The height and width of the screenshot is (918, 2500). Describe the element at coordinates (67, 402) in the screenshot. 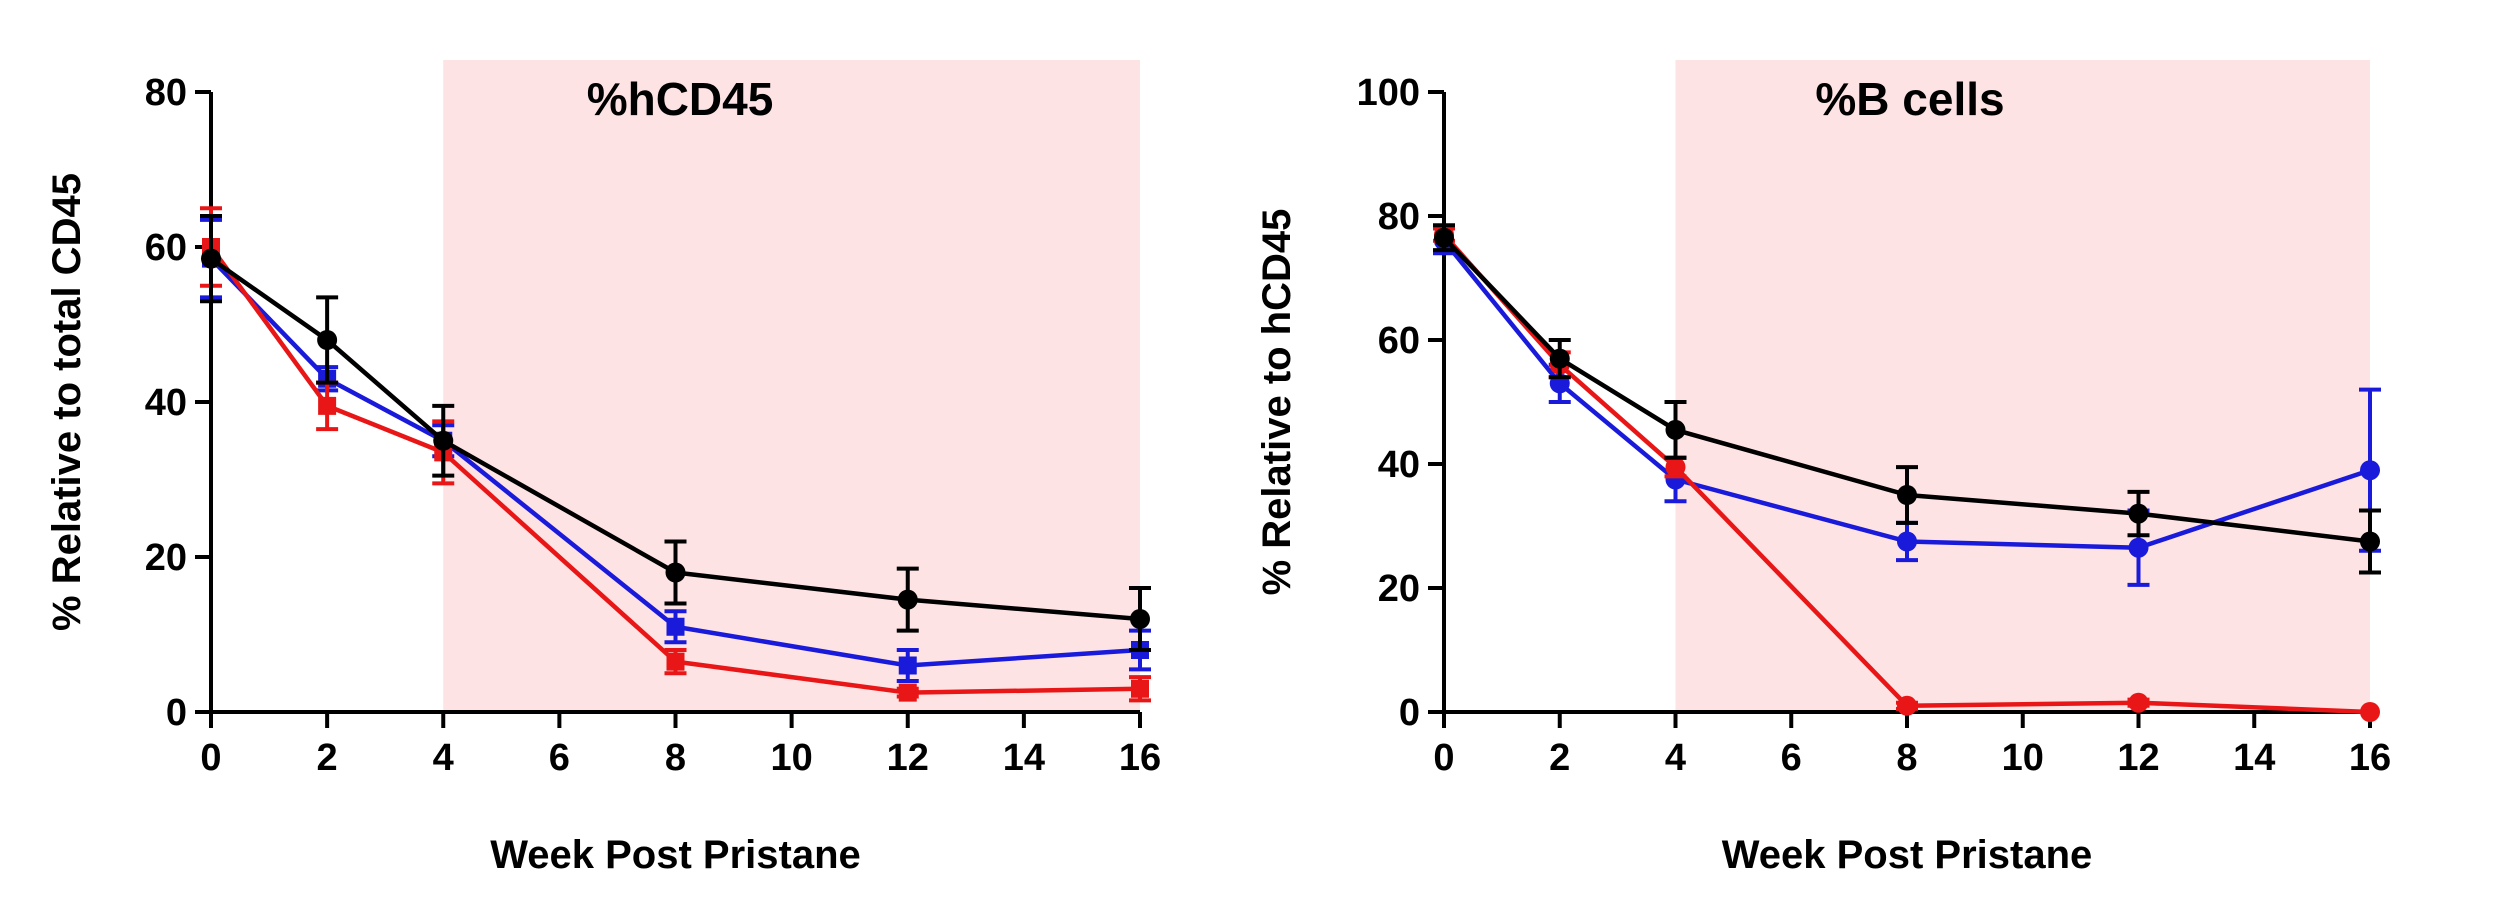

I see `y-axis-title: % Relative to total CD45` at that location.